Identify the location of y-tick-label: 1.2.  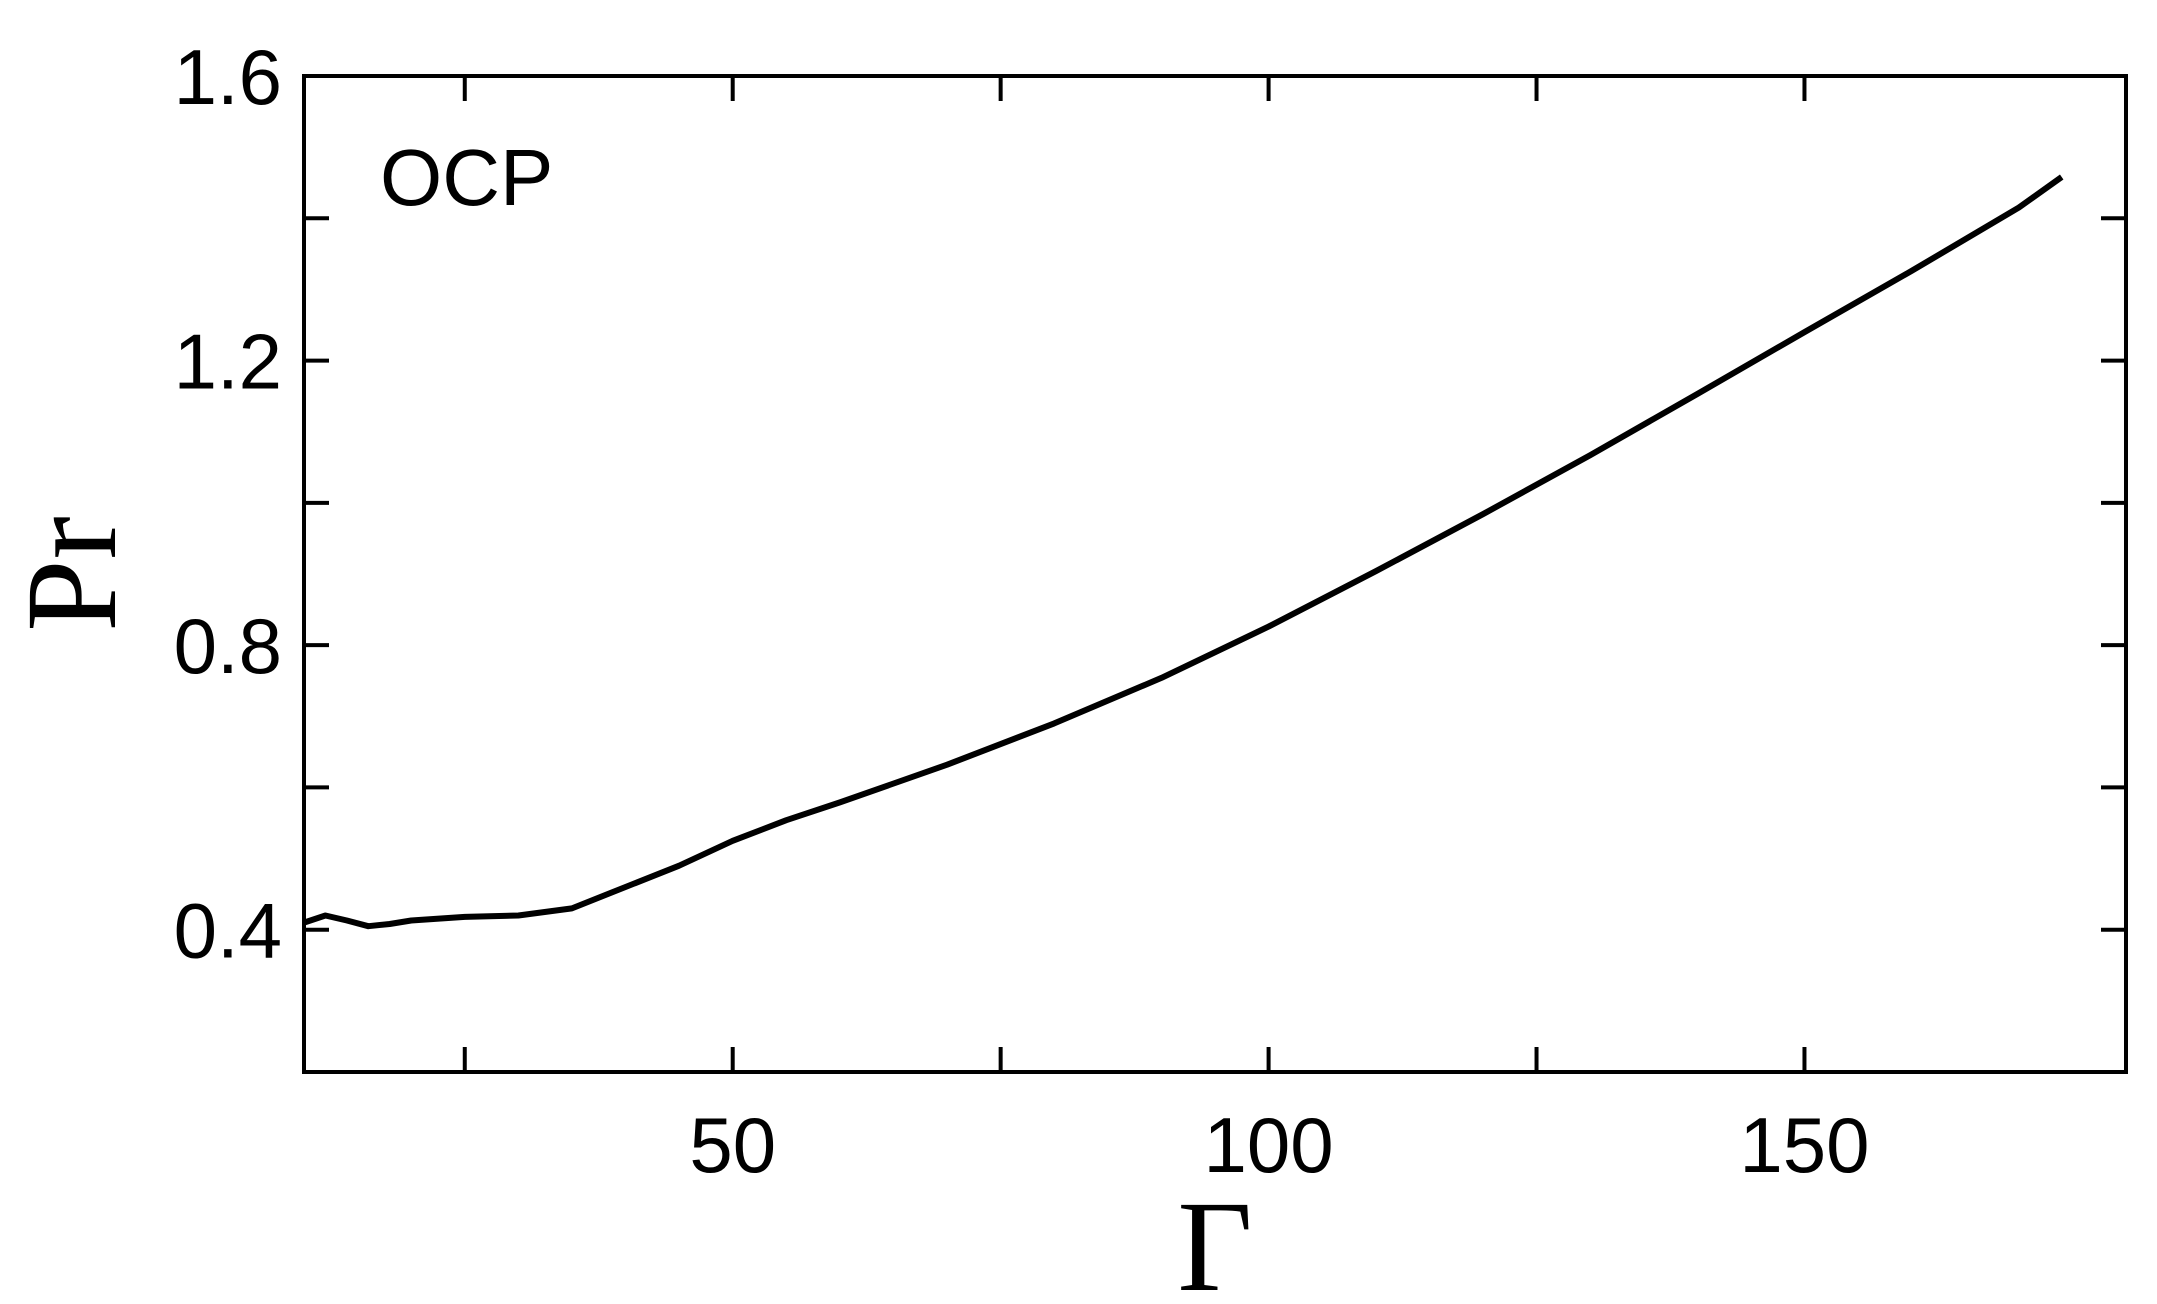
(228, 362).